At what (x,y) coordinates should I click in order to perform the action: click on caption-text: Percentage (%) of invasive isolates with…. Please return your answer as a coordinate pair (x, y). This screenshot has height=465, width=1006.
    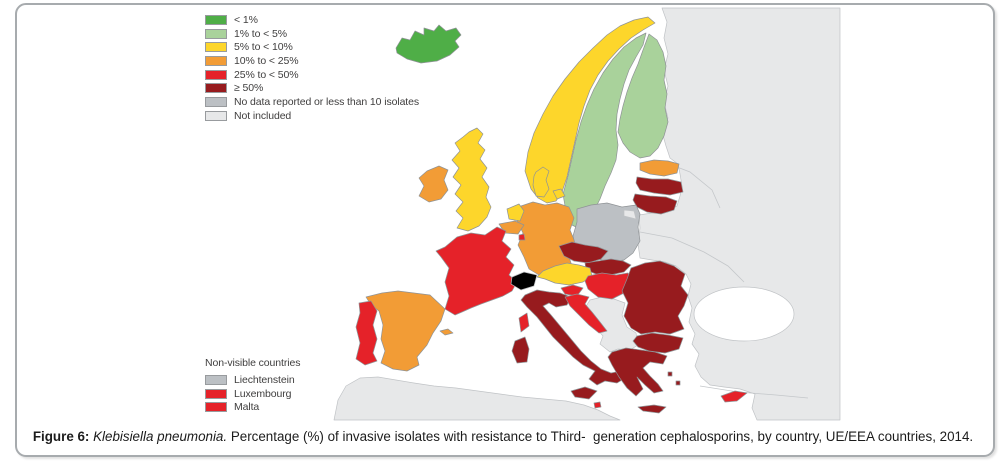
    Looking at the image, I should click on (600, 436).